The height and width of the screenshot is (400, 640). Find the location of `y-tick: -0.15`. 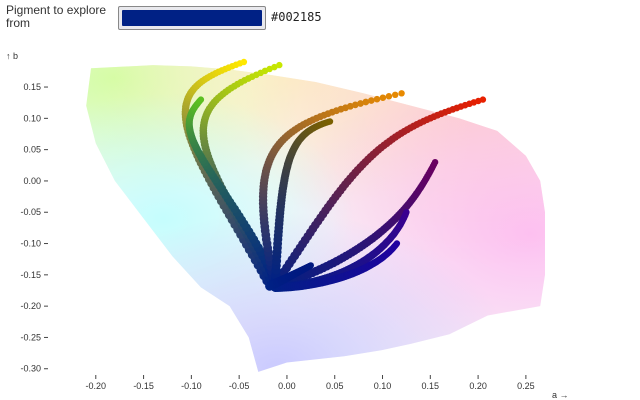

y-tick: -0.15 is located at coordinates (34, 275).